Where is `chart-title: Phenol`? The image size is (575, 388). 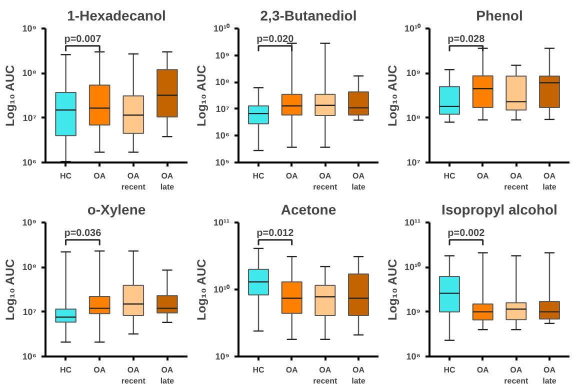
chart-title: Phenol is located at coordinates (499, 16).